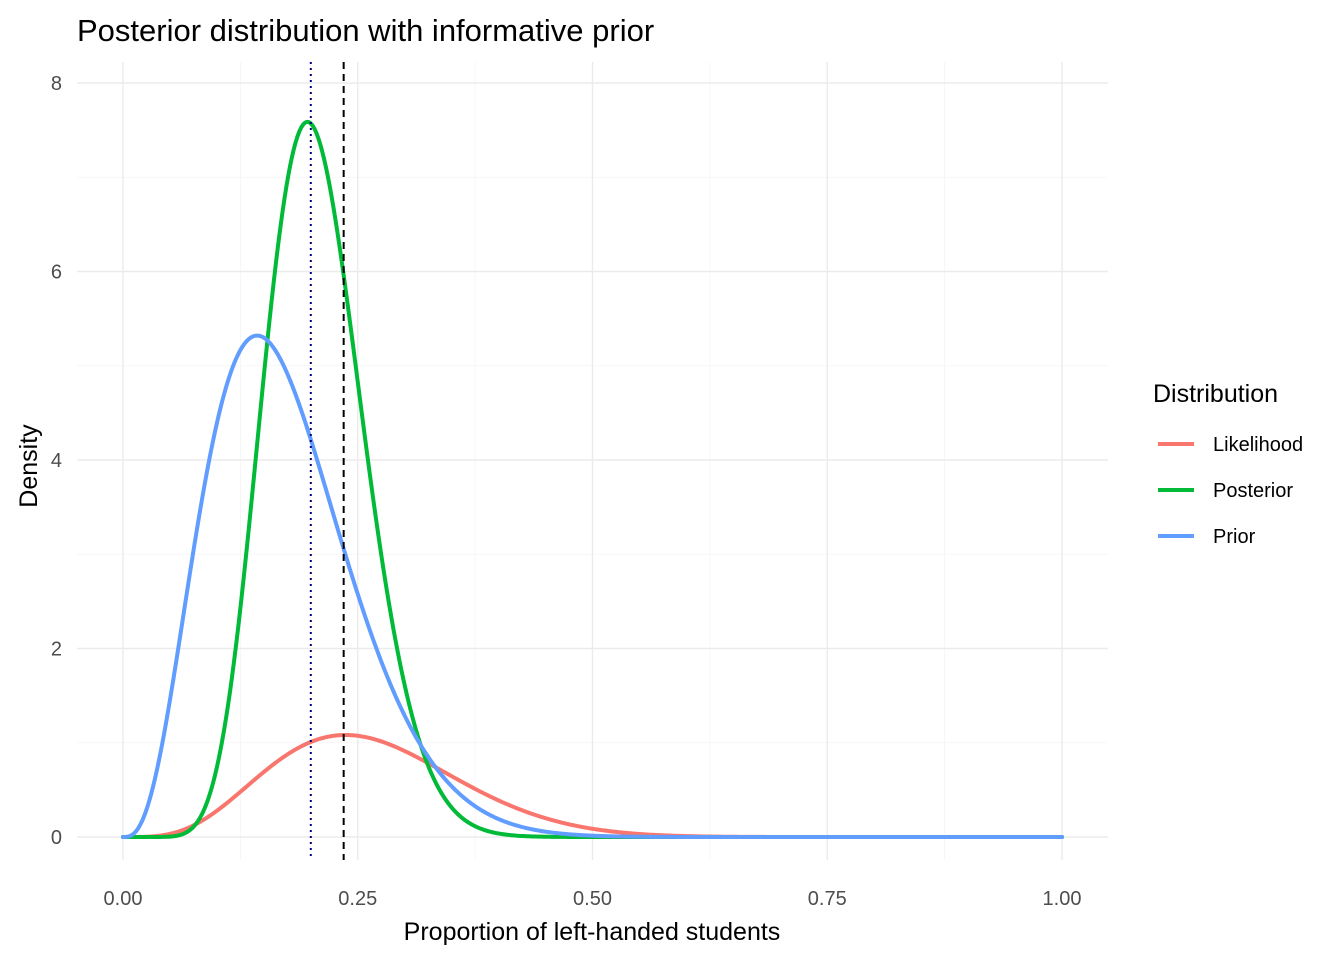  What do you see at coordinates (123, 899) in the screenshot?
I see `x-tick-label: 0.00` at bounding box center [123, 899].